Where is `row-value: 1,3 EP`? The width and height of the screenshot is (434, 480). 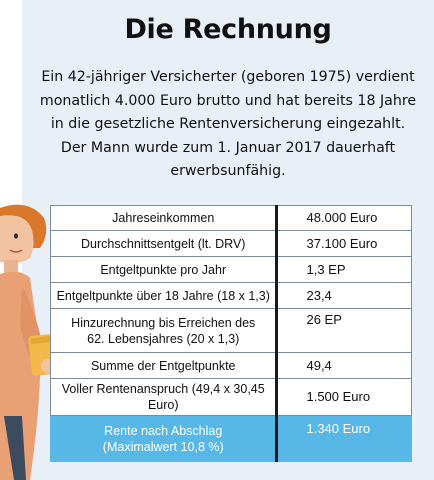 row-value: 1,3 EP is located at coordinates (343, 269).